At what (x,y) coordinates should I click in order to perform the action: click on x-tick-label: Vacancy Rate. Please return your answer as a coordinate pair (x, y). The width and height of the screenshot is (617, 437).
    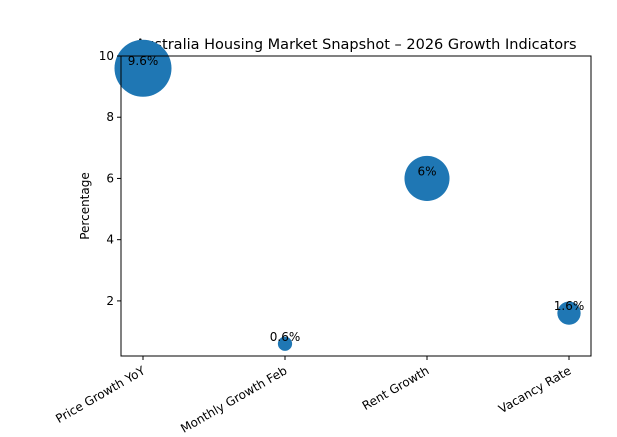
    Looking at the image, I should click on (534, 389).